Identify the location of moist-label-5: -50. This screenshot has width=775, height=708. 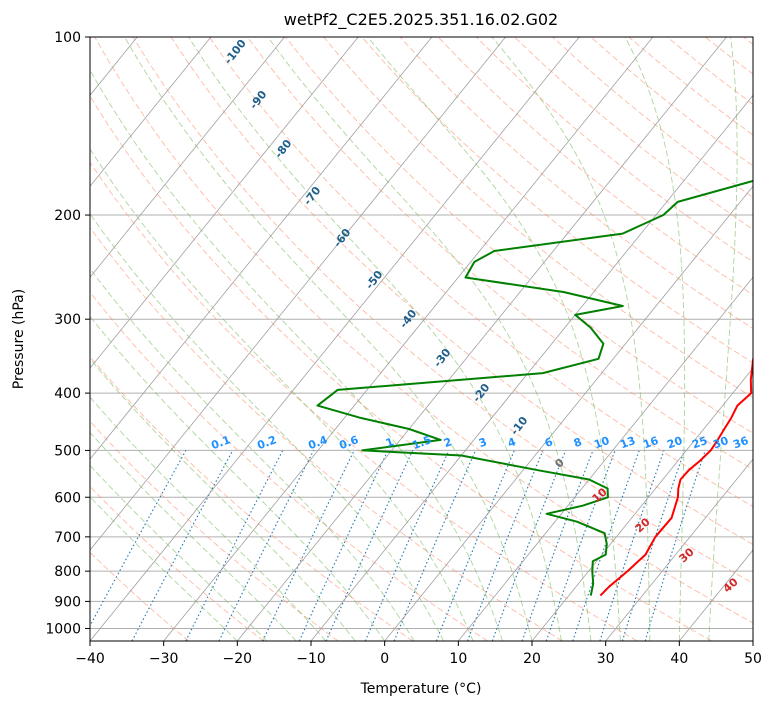
(374, 280).